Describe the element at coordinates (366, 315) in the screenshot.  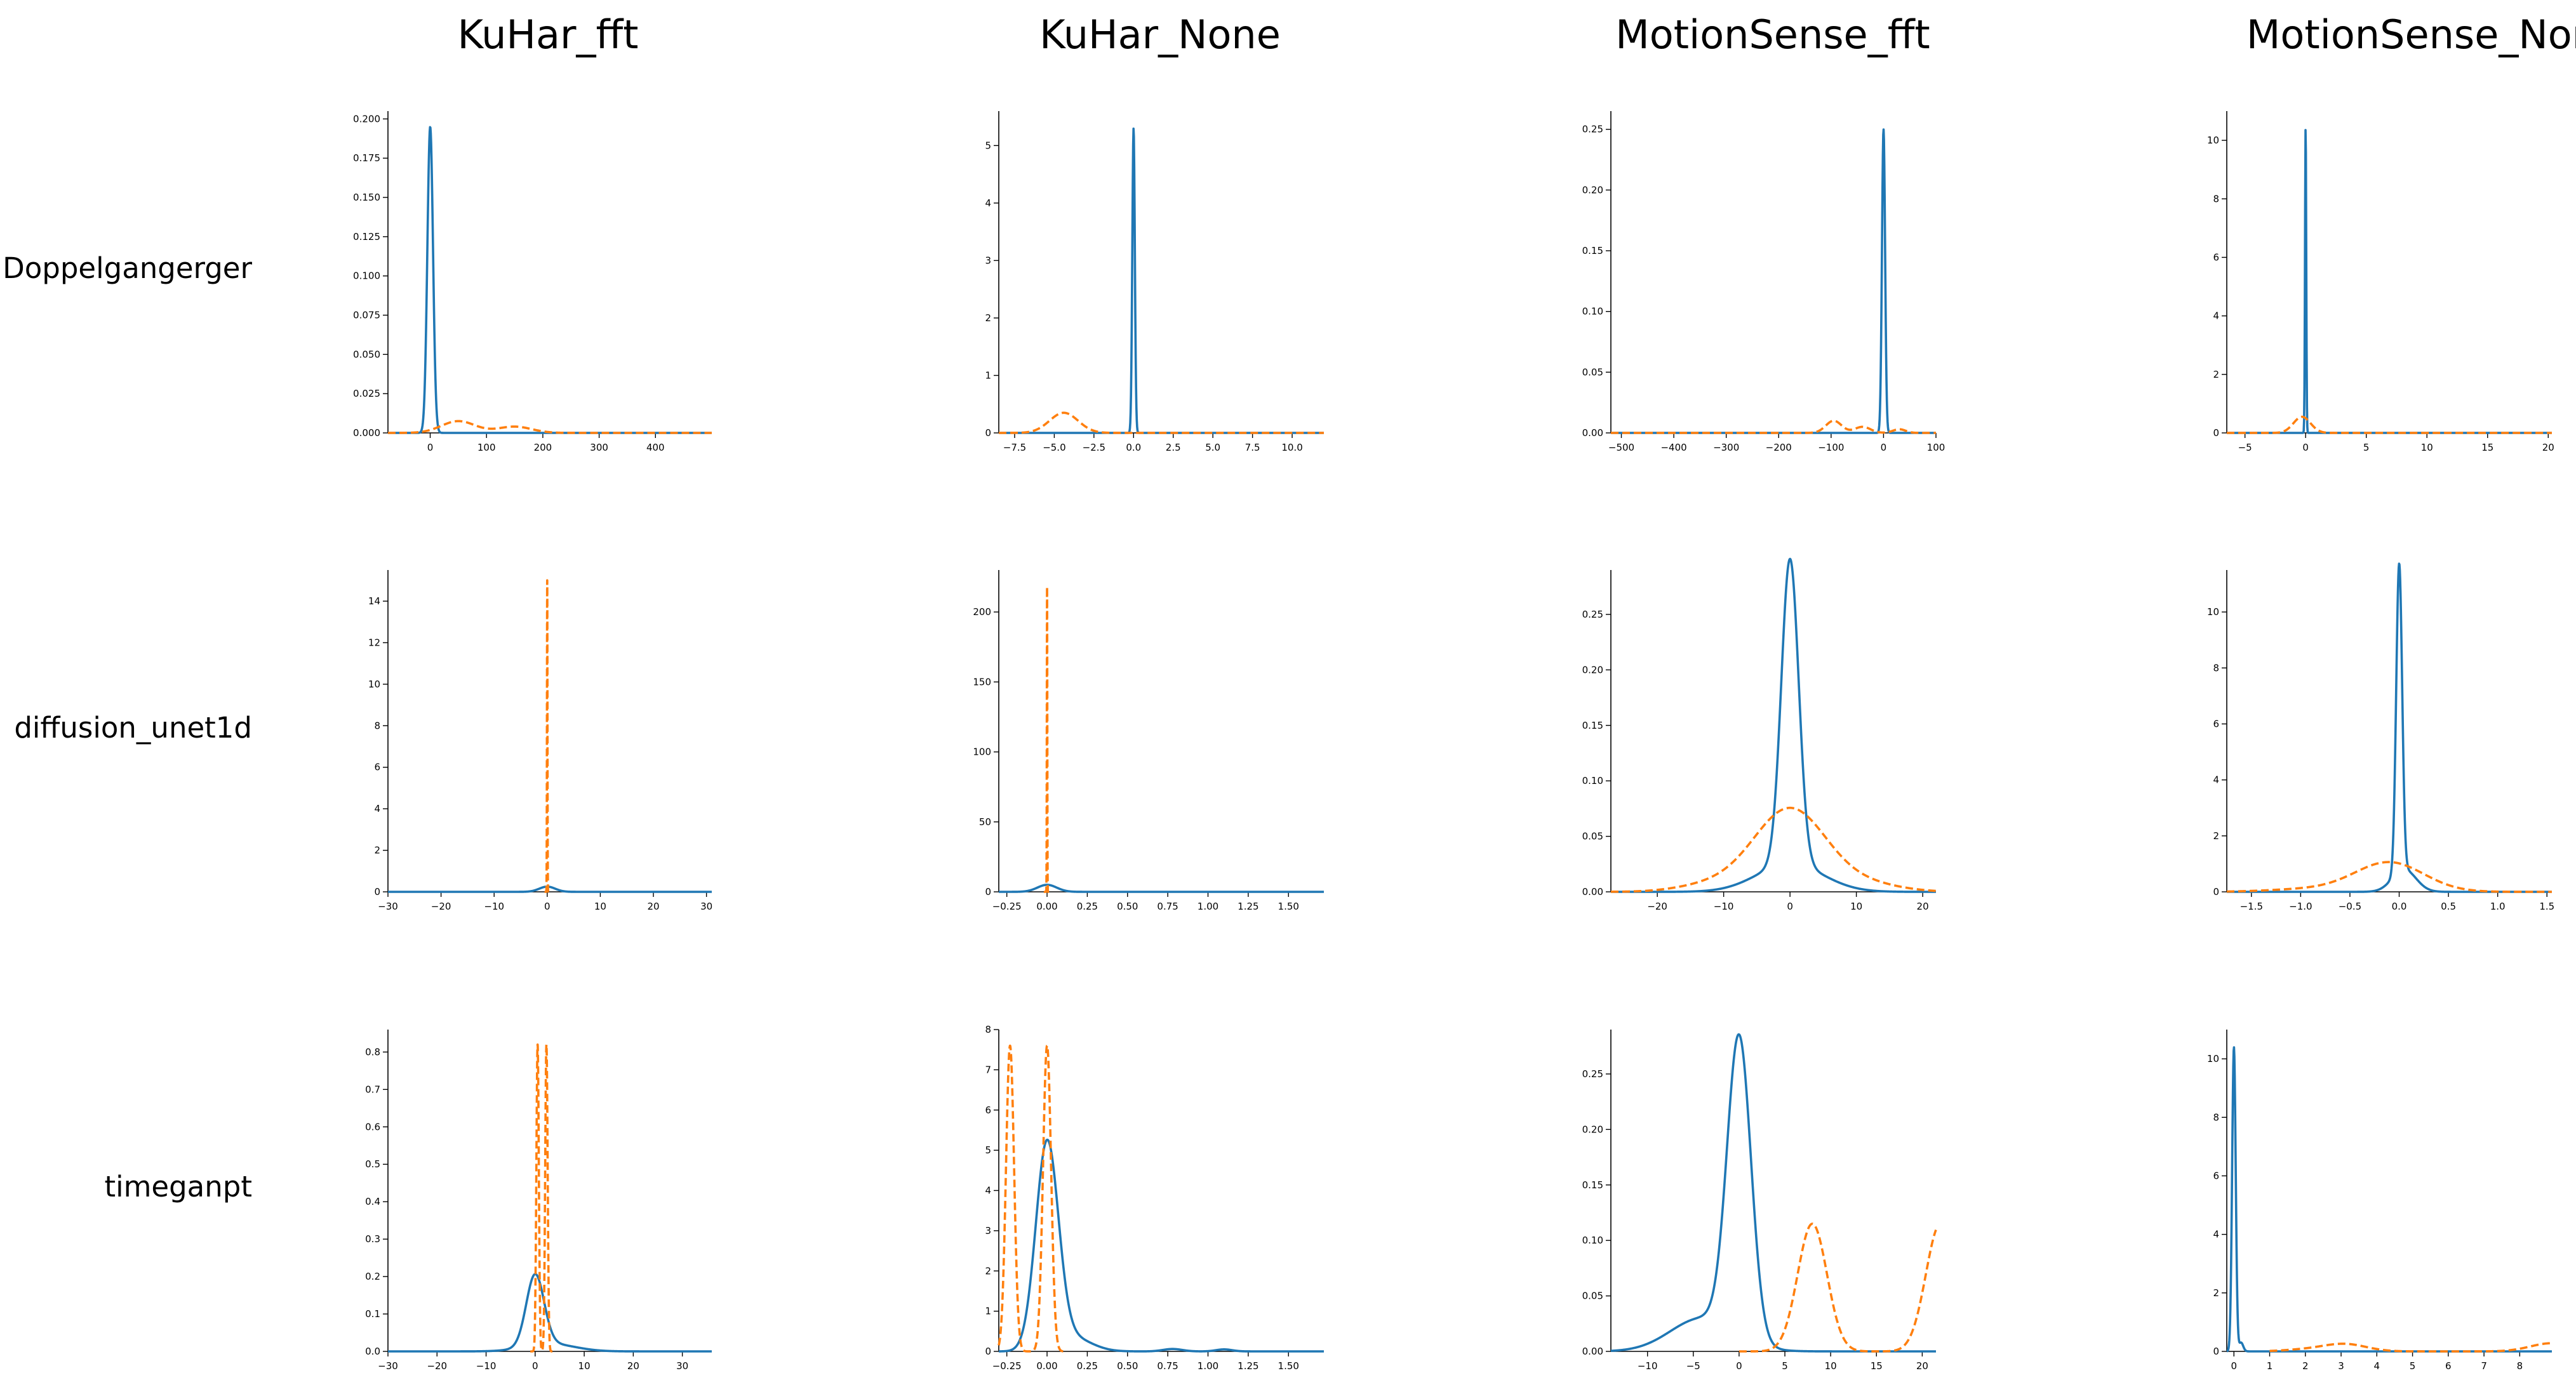
I see `y-tick-label: 0.075` at that location.